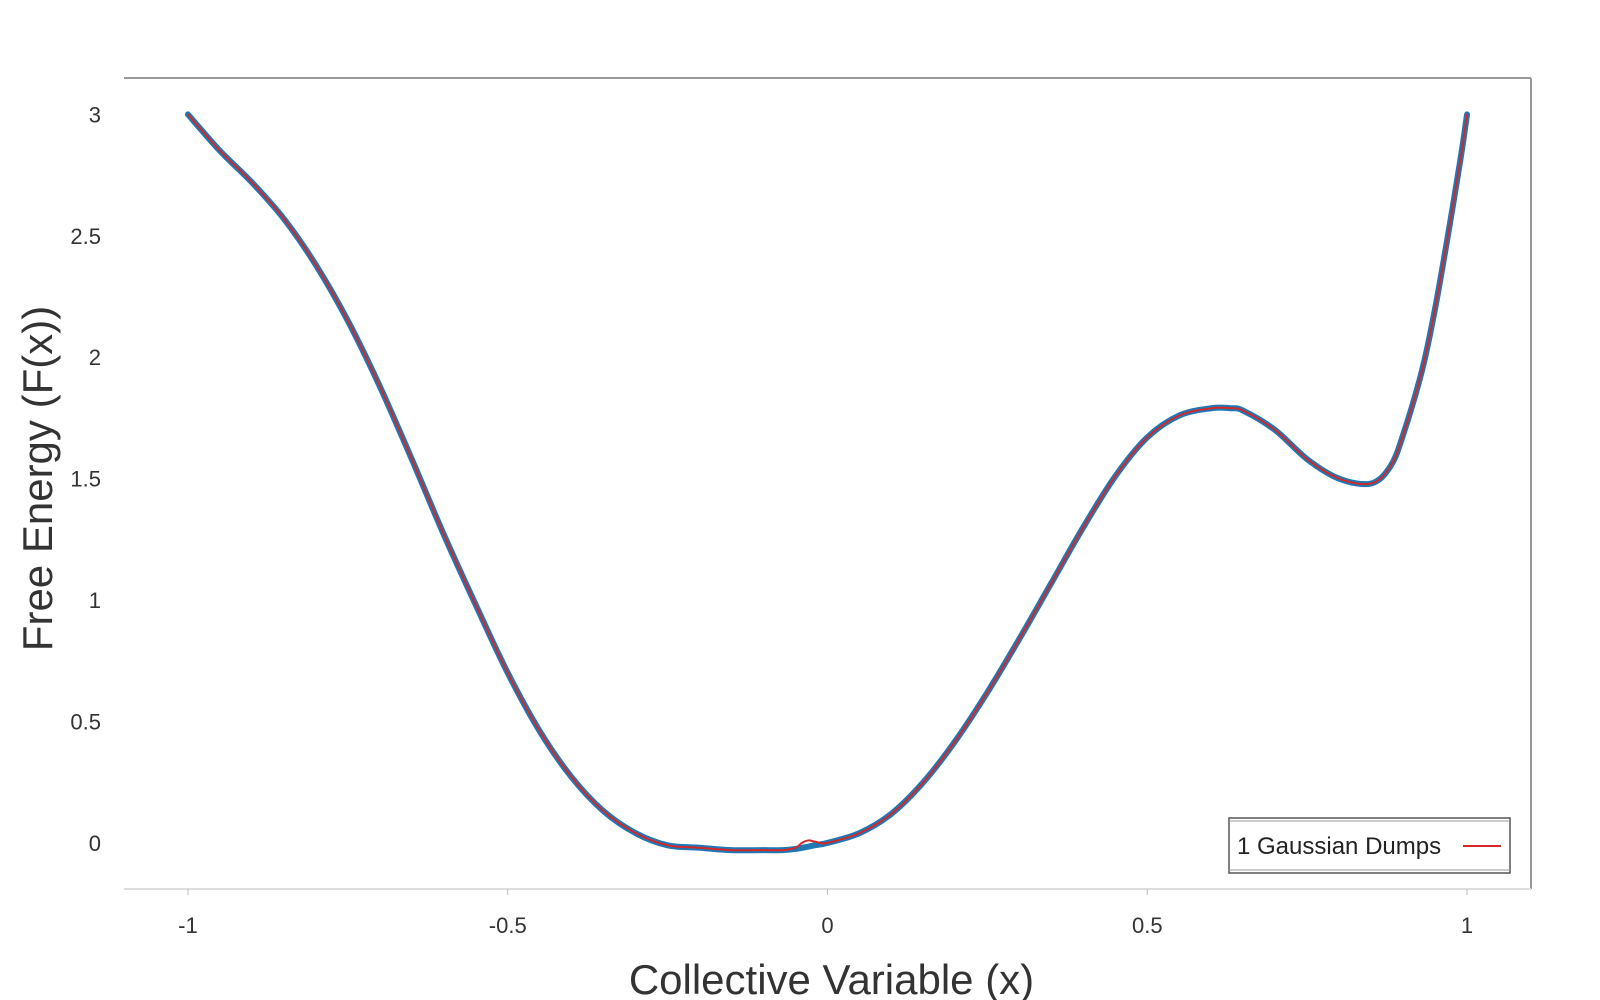 The height and width of the screenshot is (1000, 1600). I want to click on y-tick-label: 3, so click(95, 114).